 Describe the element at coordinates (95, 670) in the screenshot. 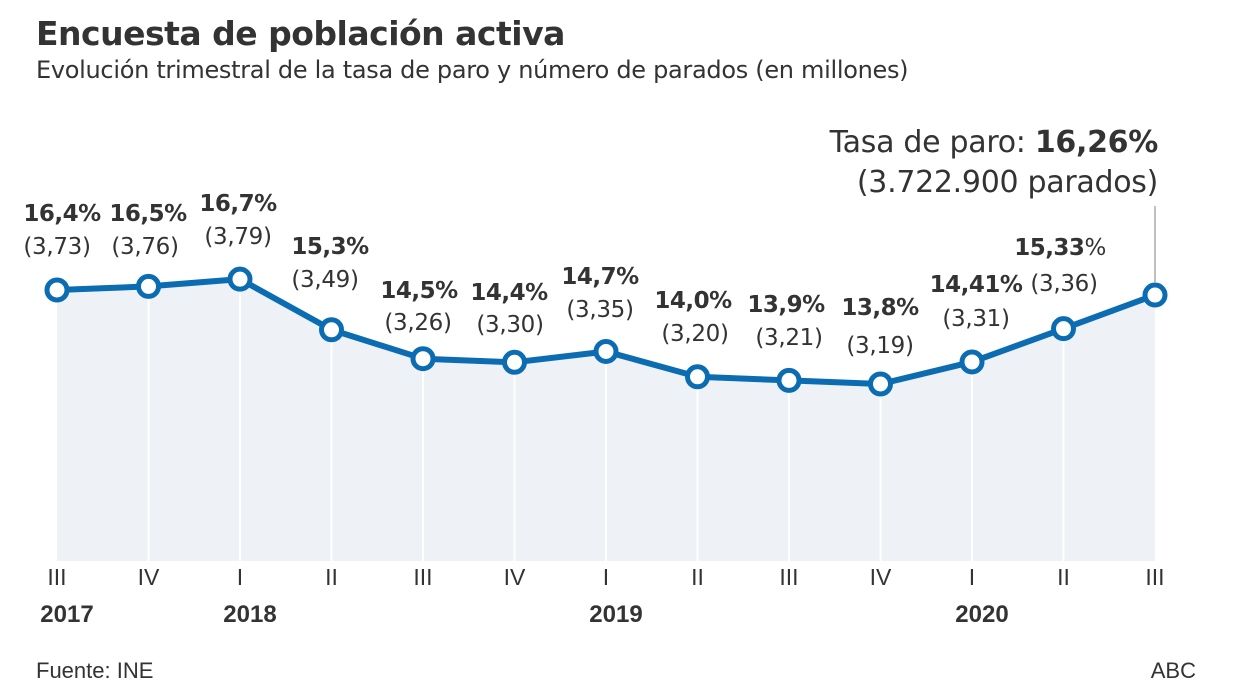

I see `source-note: Fuente: INE` at that location.